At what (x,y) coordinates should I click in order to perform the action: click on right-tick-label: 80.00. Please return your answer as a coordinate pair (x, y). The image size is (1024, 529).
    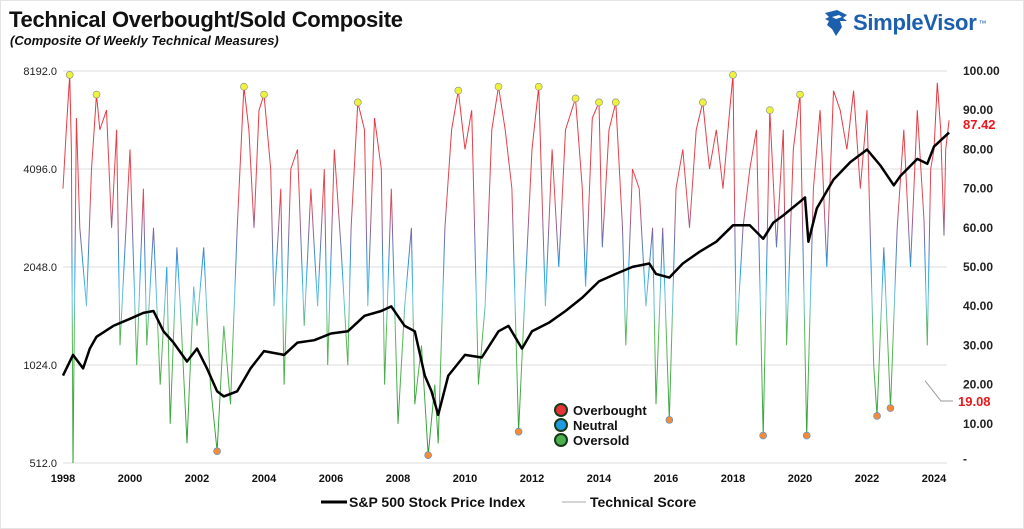
    Looking at the image, I should click on (978, 149).